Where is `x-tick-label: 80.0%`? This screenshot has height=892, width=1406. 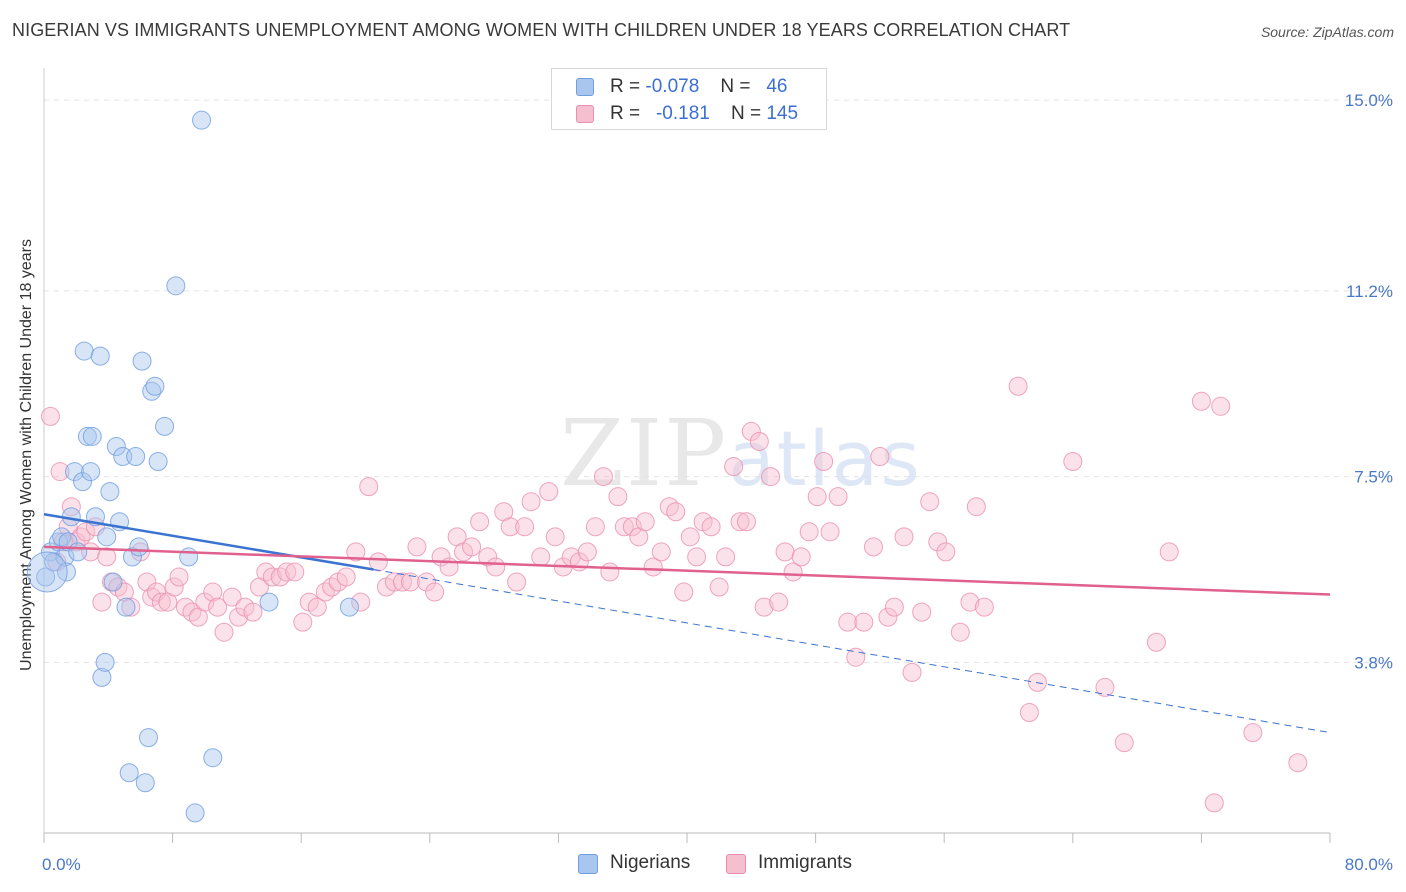 x-tick-label: 80.0% is located at coordinates (1369, 864).